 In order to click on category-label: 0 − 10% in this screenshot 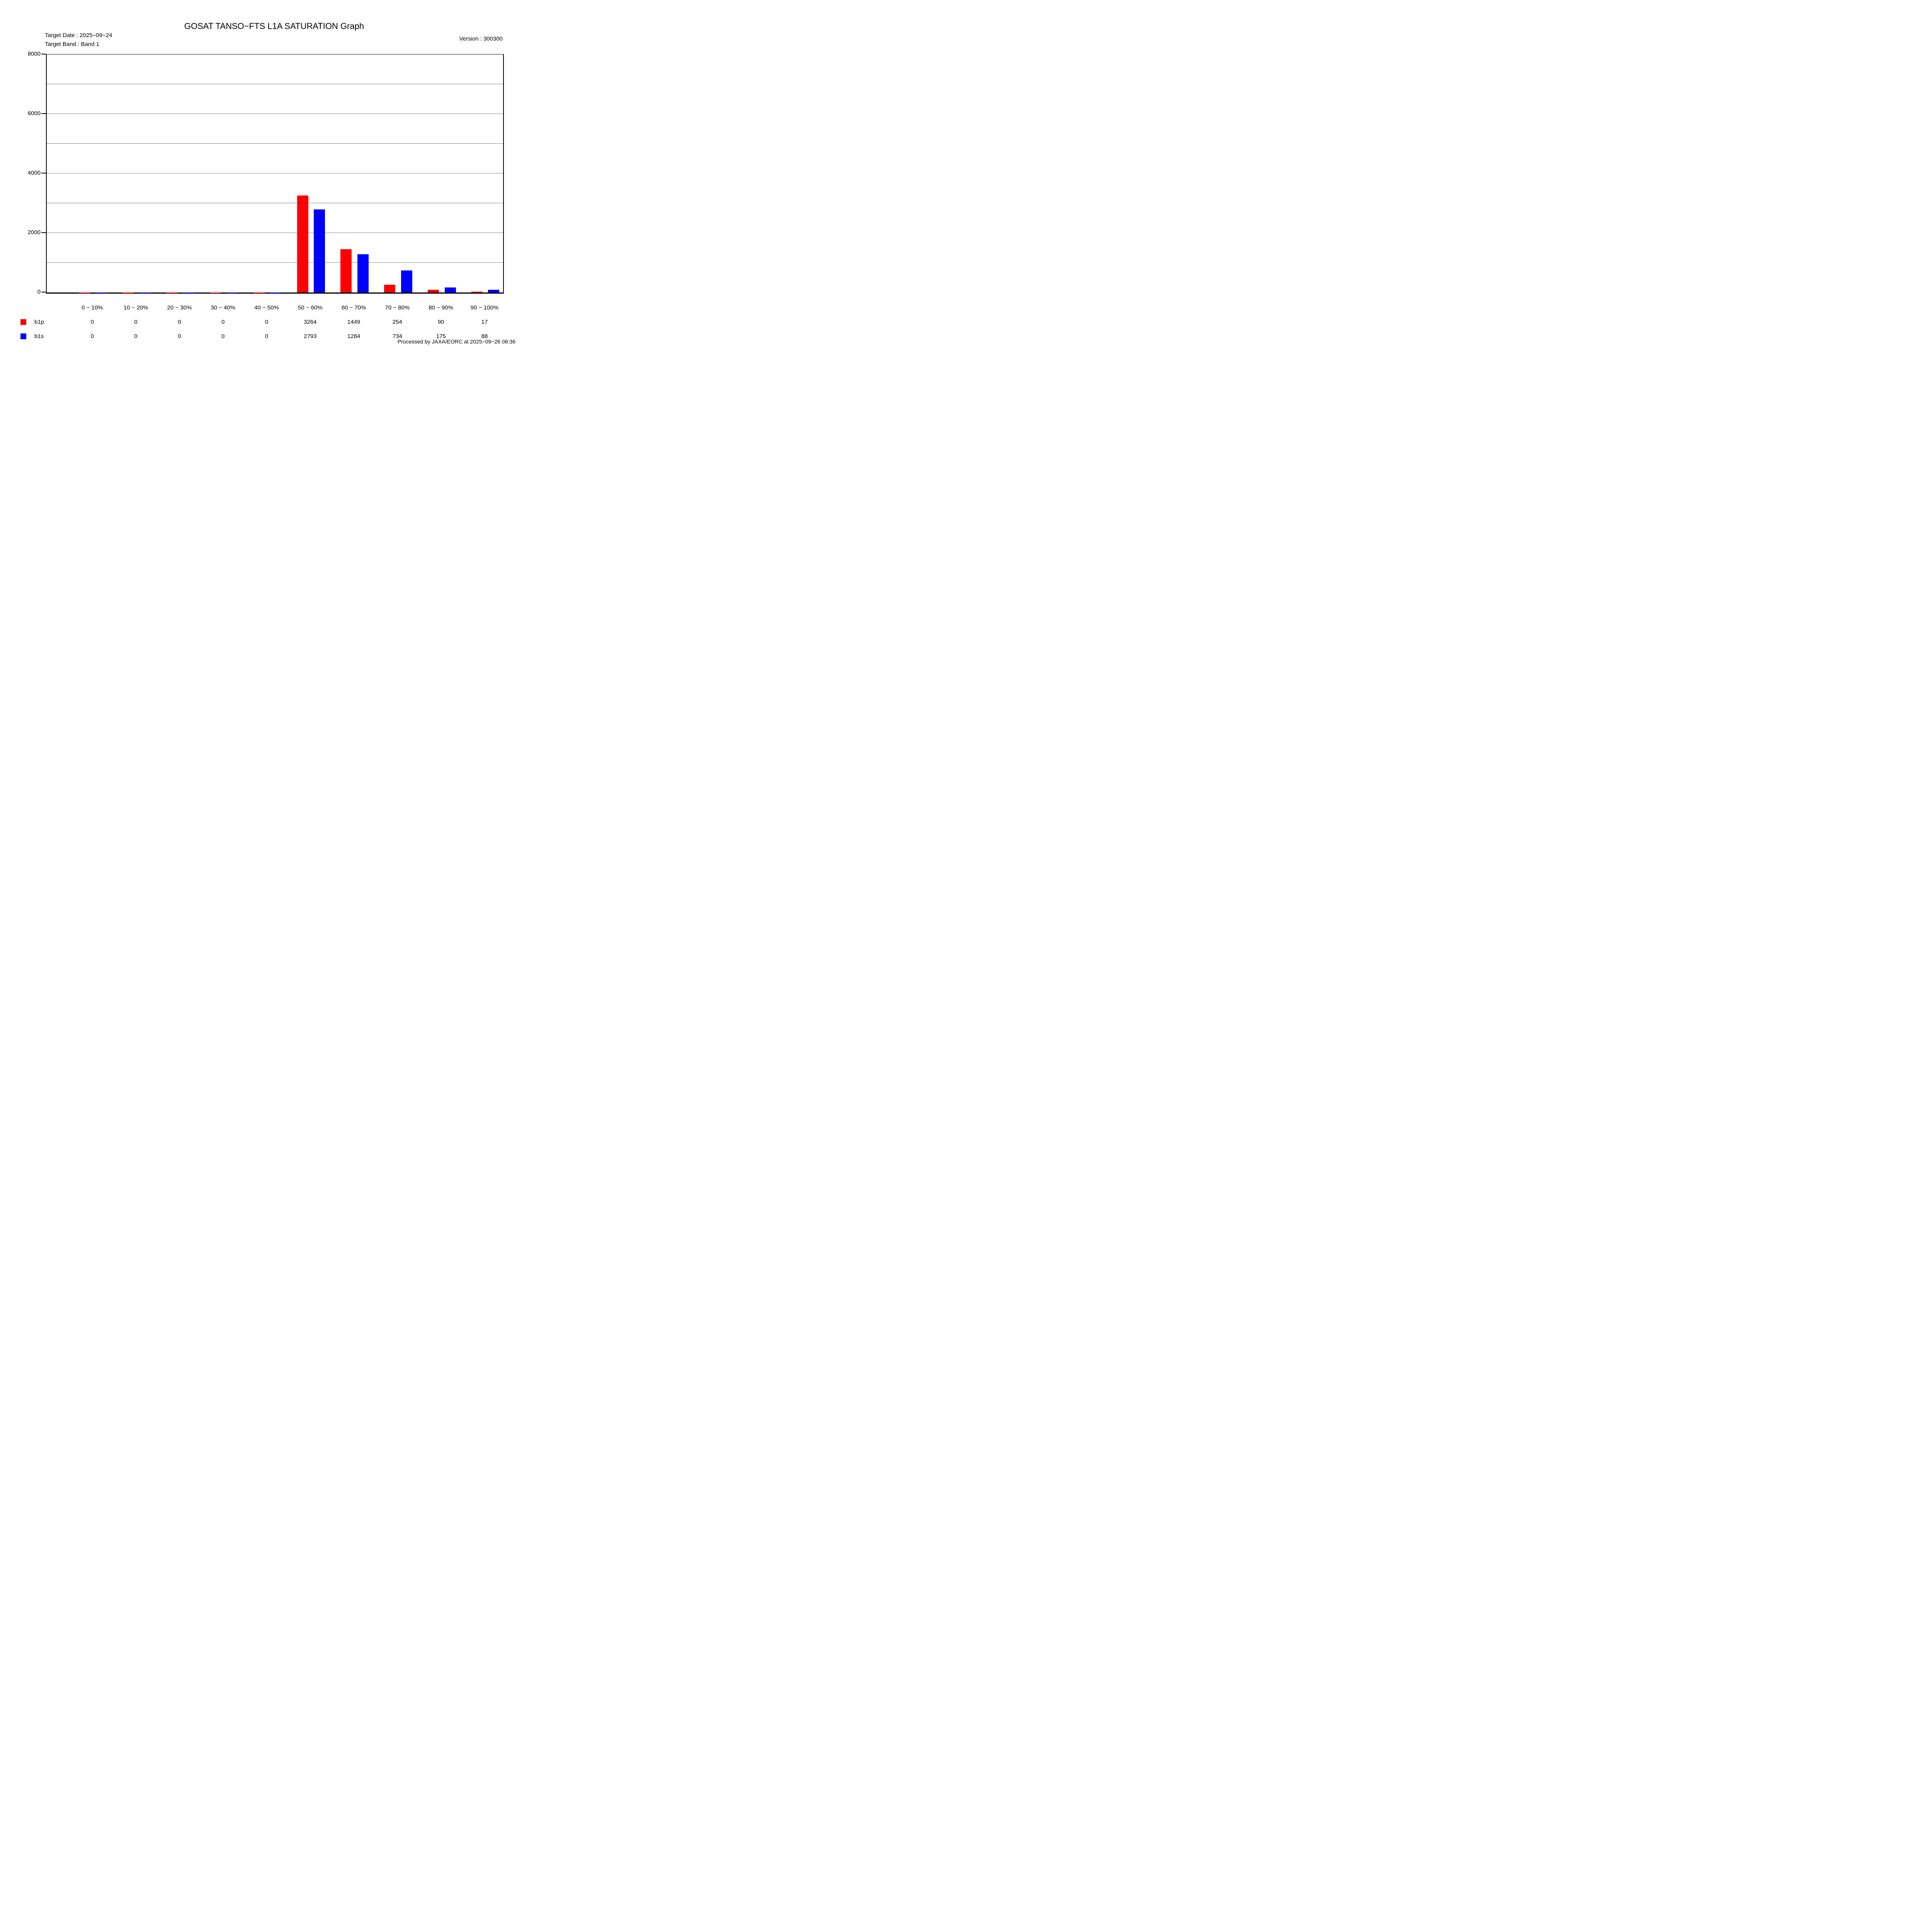, I will do `click(93, 307)`.